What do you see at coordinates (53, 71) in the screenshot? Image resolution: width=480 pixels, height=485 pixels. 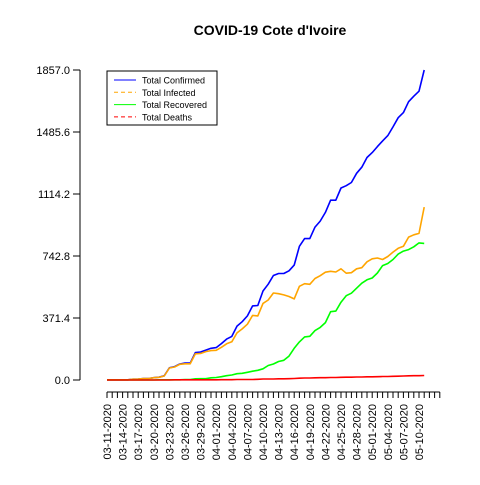 I see `y-tick-label: 1857.0` at bounding box center [53, 71].